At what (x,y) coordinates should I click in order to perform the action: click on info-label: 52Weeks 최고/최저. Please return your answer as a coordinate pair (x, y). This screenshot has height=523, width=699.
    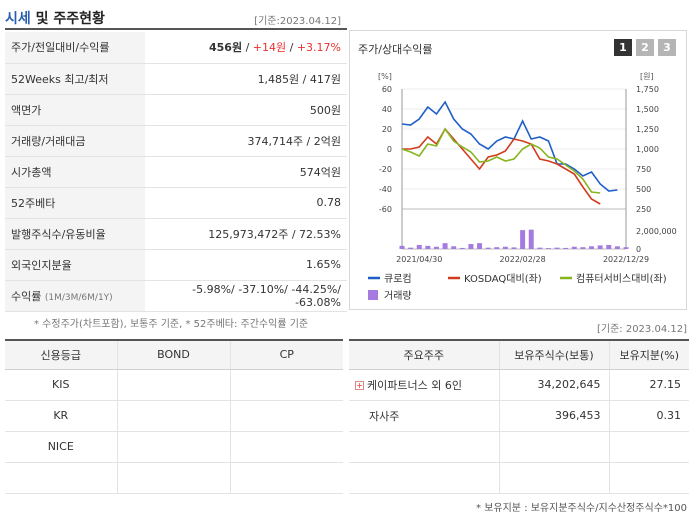
    Looking at the image, I should click on (75, 79).